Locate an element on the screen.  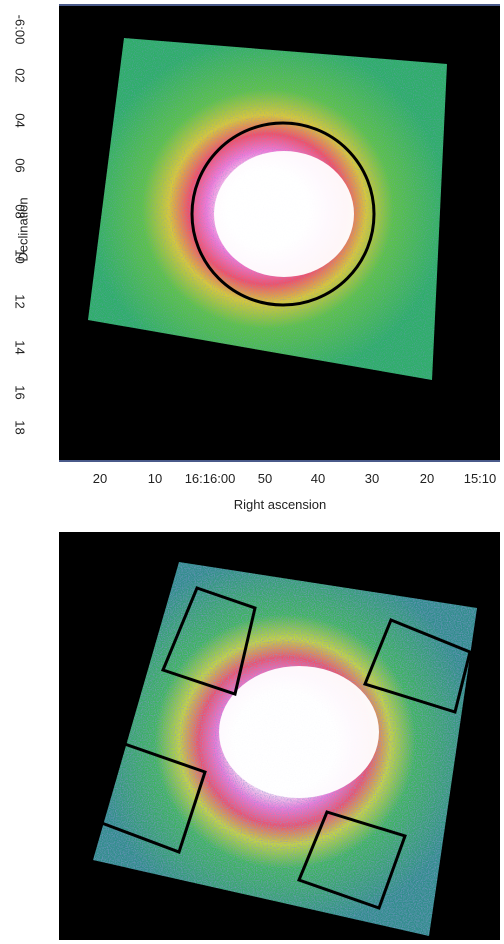
y-axis-label: Declination is located at coordinates (23, 229).